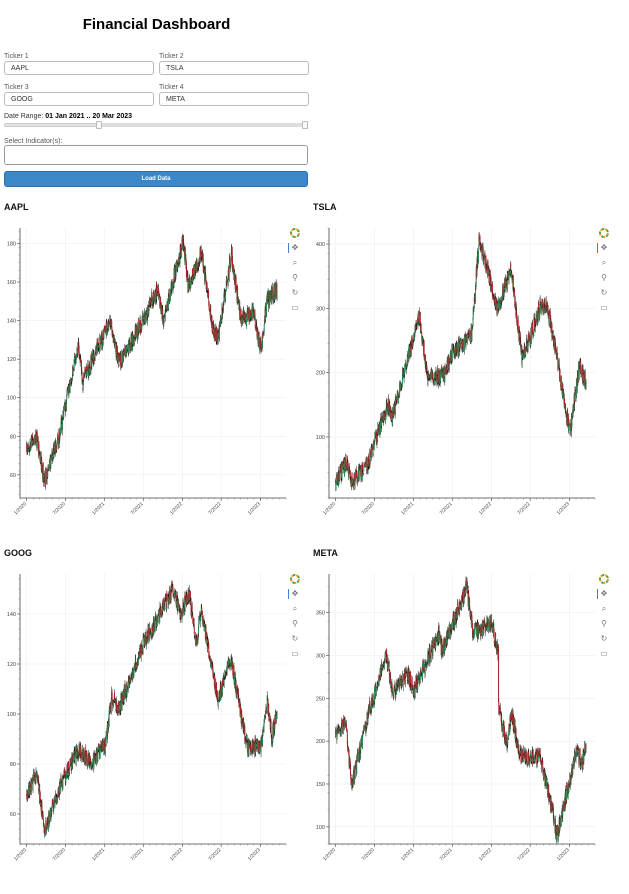 Image resolution: width=629 pixels, height=894 pixels. Describe the element at coordinates (156, 155) in the screenshot. I see `indicator-multiselect` at that location.